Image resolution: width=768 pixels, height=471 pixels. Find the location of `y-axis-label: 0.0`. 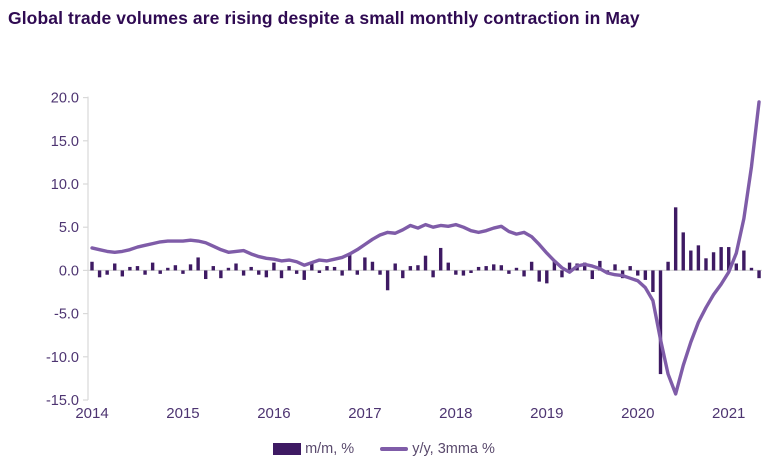

y-axis-label: 0.0 is located at coordinates (69, 271).